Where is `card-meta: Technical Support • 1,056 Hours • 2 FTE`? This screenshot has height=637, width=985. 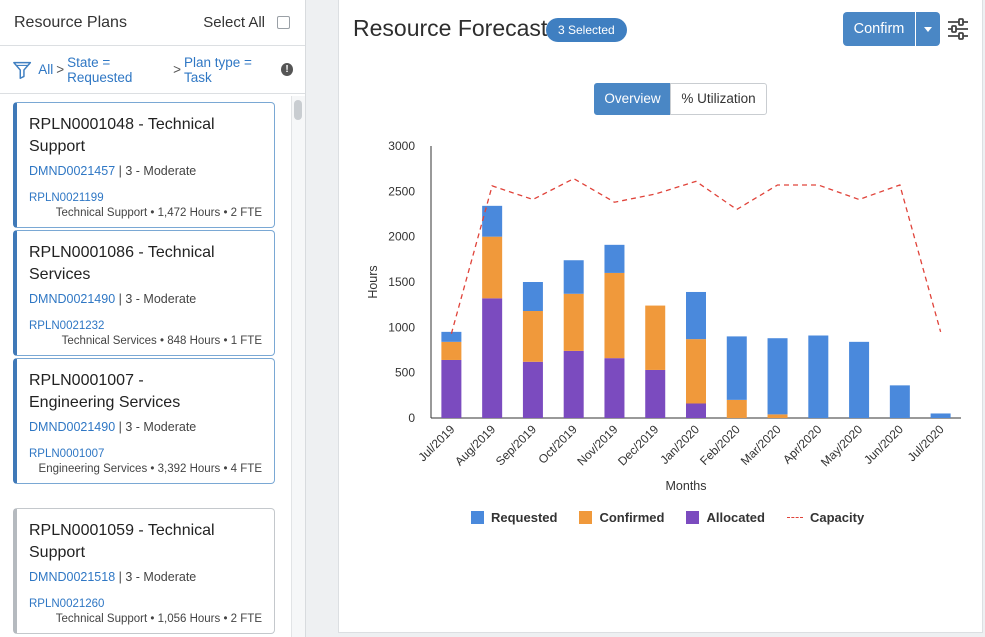 card-meta: Technical Support • 1,056 Hours • 2 FTE is located at coordinates (158, 619).